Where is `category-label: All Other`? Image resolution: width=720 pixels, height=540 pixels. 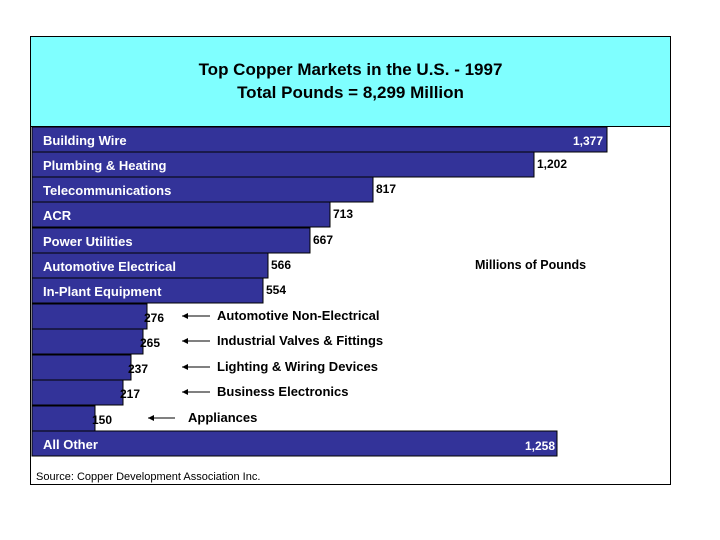
category-label: All Other is located at coordinates (70, 444).